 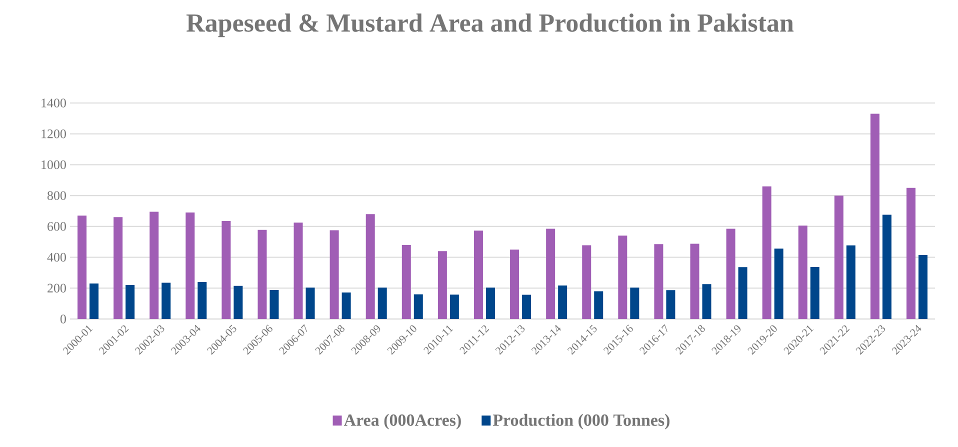 I want to click on y-tick-label: 1400, so click(x=54, y=103).